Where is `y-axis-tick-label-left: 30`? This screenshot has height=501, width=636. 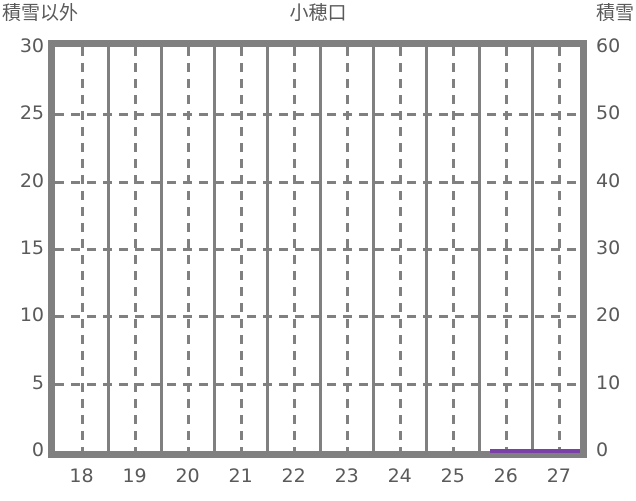 y-axis-tick-label-left: 30 is located at coordinates (31, 46).